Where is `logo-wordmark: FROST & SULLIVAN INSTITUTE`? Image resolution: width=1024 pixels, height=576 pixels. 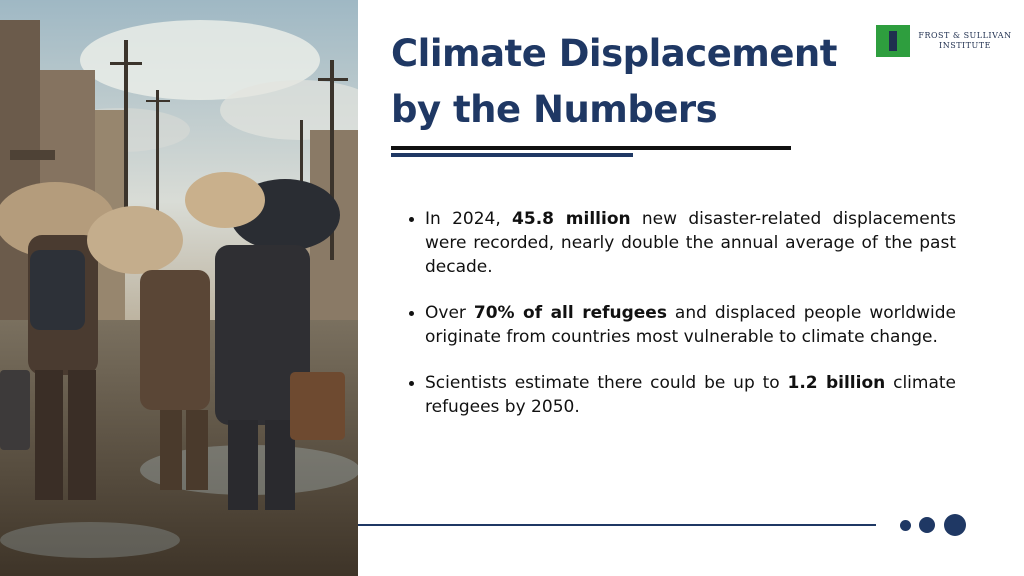 logo-wordmark: FROST & SULLIVAN INSTITUTE is located at coordinates (965, 41).